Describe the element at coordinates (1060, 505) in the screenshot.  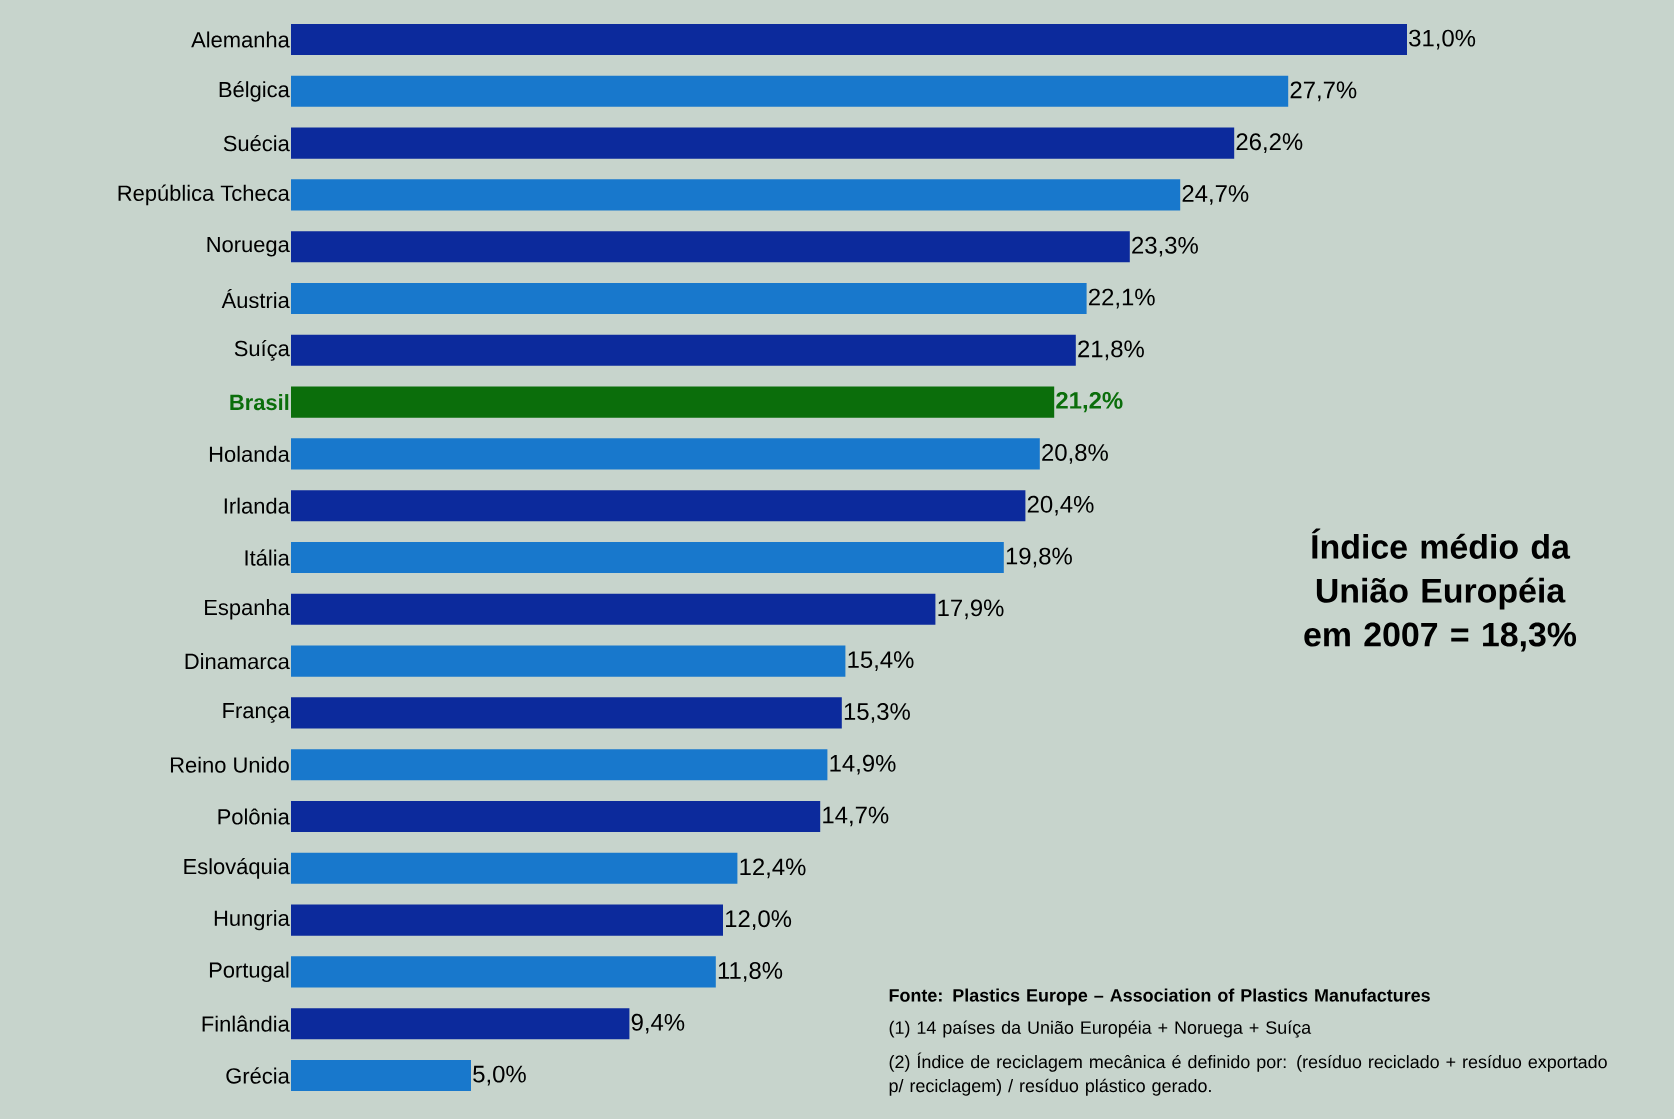
I see `data-label: 20,4%` at that location.